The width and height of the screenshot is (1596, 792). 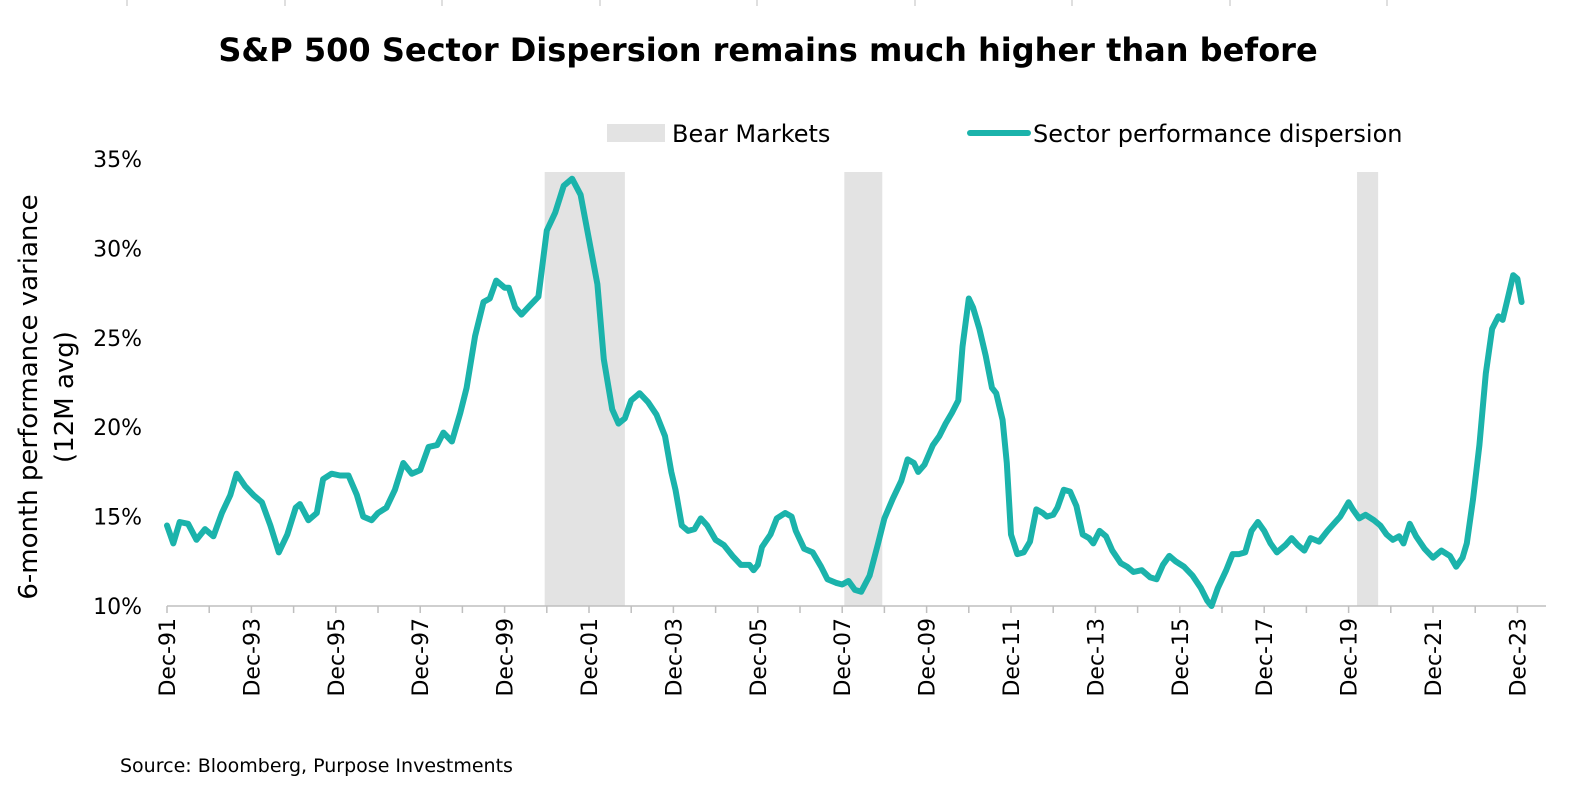 I want to click on x-tick-label: Dec-13, so click(x=1096, y=657).